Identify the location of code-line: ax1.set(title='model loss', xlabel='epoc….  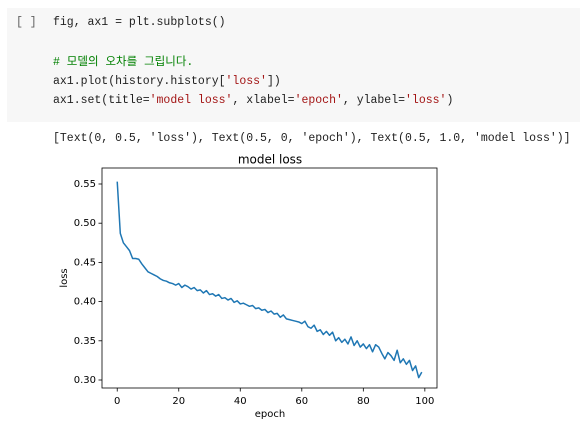
(253, 100).